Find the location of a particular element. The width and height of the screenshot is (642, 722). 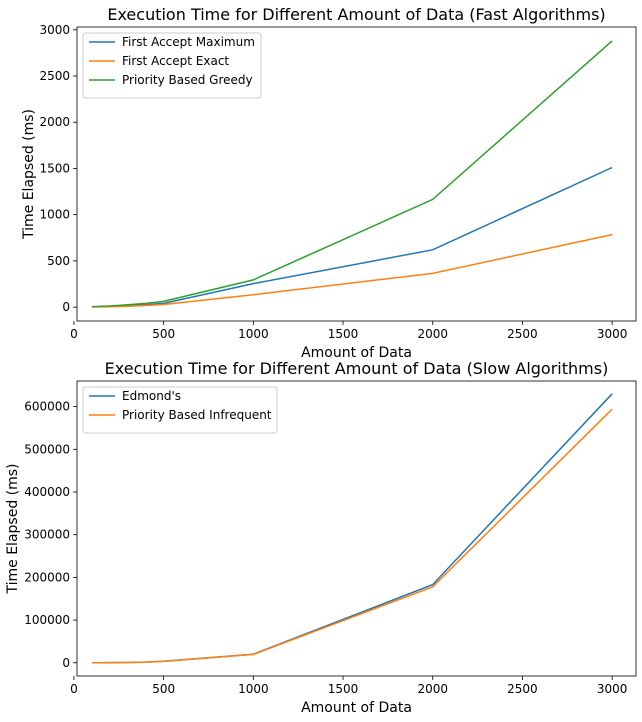

chart-1-y-axis-label: Time Elapsed (ms) is located at coordinates (29, 174).